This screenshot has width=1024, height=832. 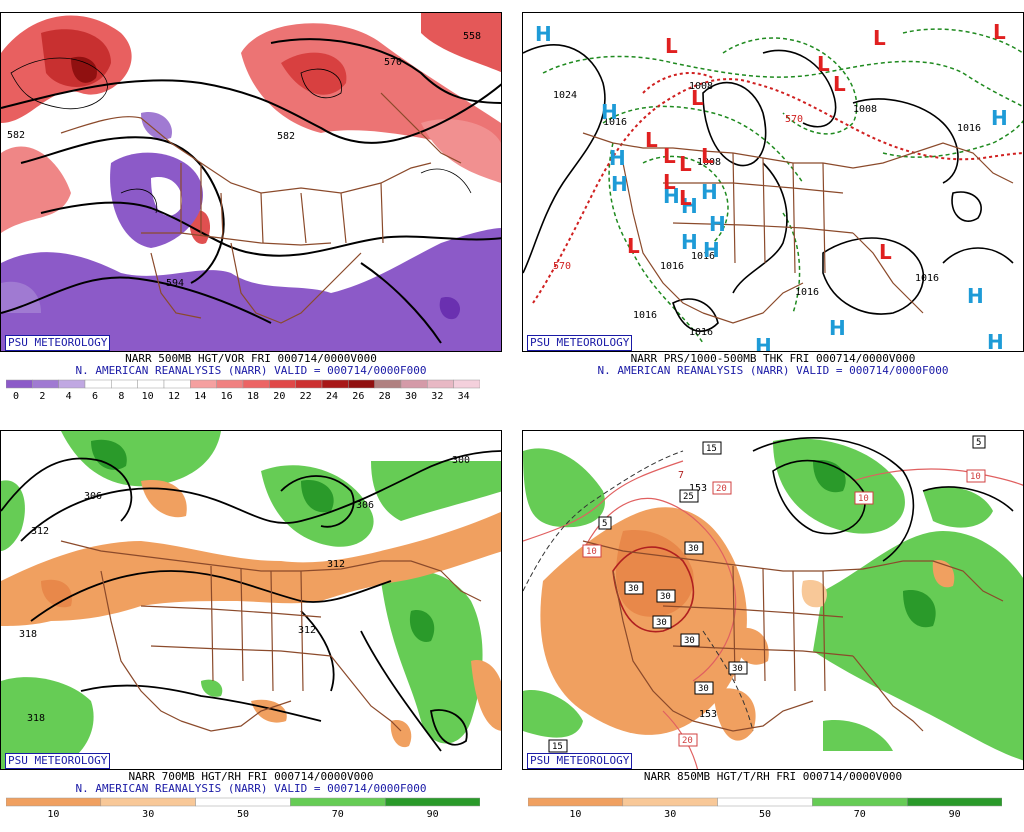 I want to click on boxed-contour-label: 10, so click(x=863, y=499).